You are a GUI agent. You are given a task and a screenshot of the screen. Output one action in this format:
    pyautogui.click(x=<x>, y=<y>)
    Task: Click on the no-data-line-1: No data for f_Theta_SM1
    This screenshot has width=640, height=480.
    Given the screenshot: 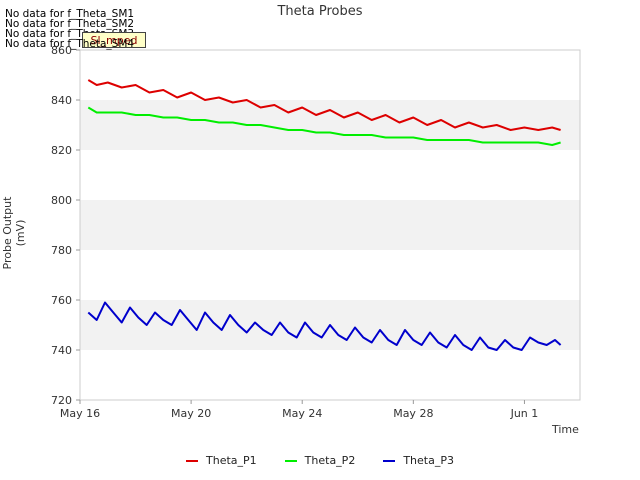 What is the action you would take?
    pyautogui.click(x=70, y=14)
    